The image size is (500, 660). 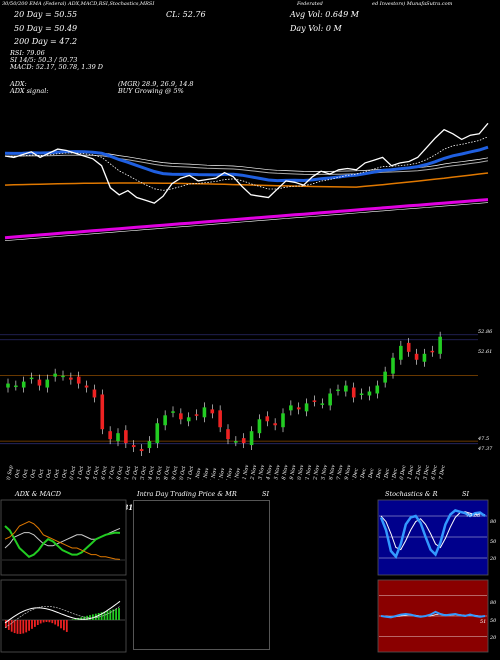 What do you see at coordinates (104, 472) in the screenshot?
I see `date-tick-label: 16 Oct` at bounding box center [104, 472].